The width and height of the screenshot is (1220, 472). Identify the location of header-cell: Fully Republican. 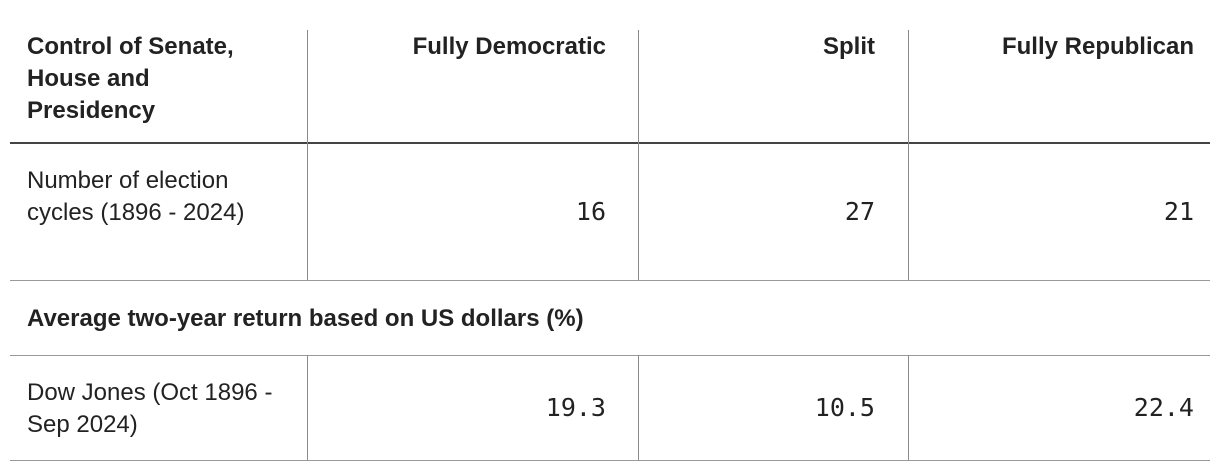
(1097, 46).